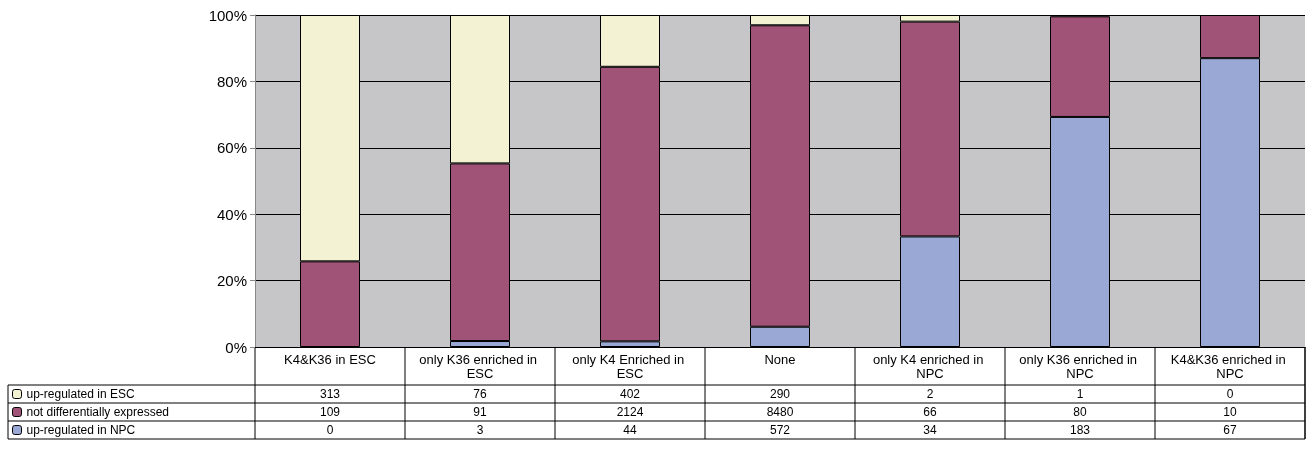 The image size is (1307, 469). Describe the element at coordinates (780, 430) in the screenshot. I see `text: 572` at that location.